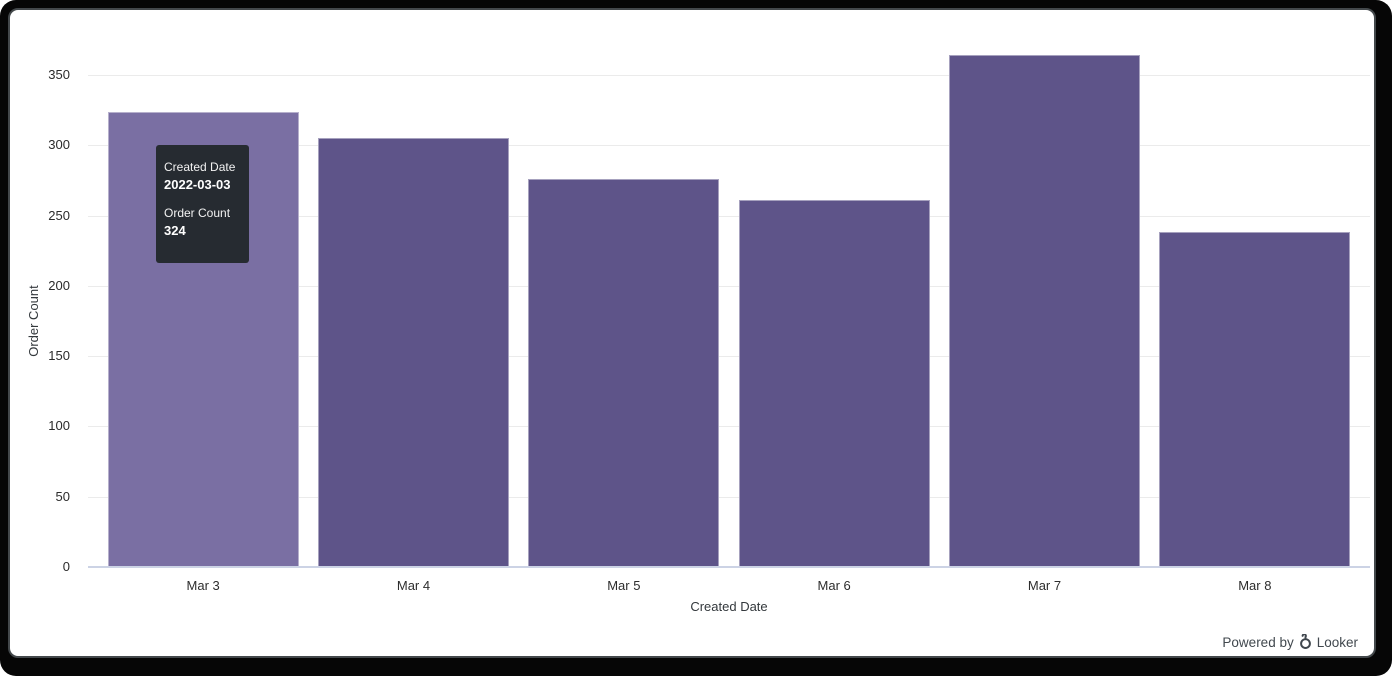 This screenshot has height=676, width=1392. What do you see at coordinates (1044, 585) in the screenshot?
I see `x-tick-label-mar-7: Mar 7` at bounding box center [1044, 585].